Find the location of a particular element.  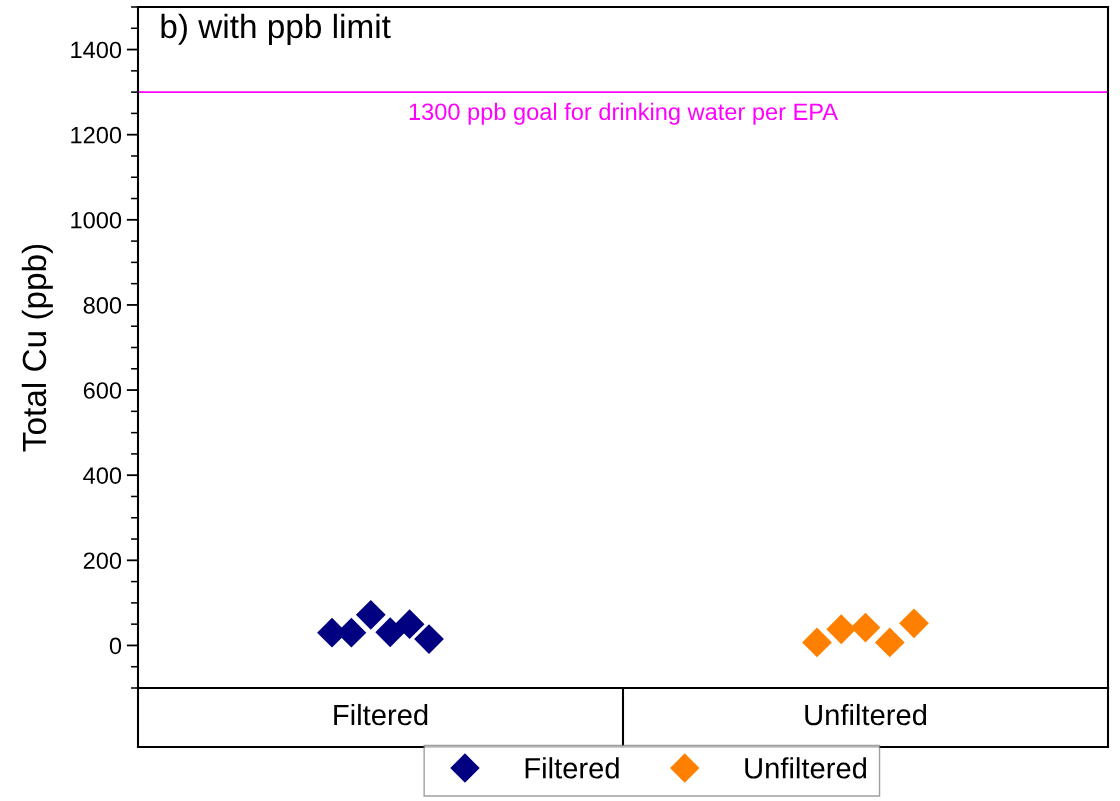

legend-label: Unfiltered is located at coordinates (805, 768).